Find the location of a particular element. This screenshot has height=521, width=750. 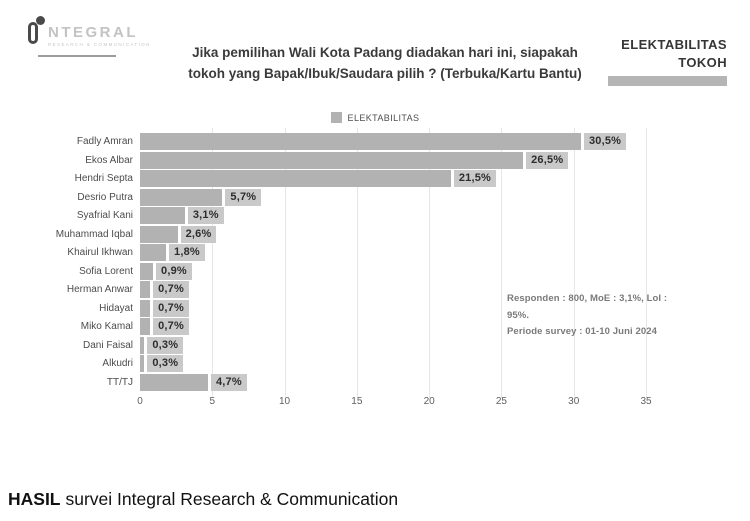

integral-logo: NTEGRAL RESEARCH & COMMUNICATION is located at coordinates (89, 36).